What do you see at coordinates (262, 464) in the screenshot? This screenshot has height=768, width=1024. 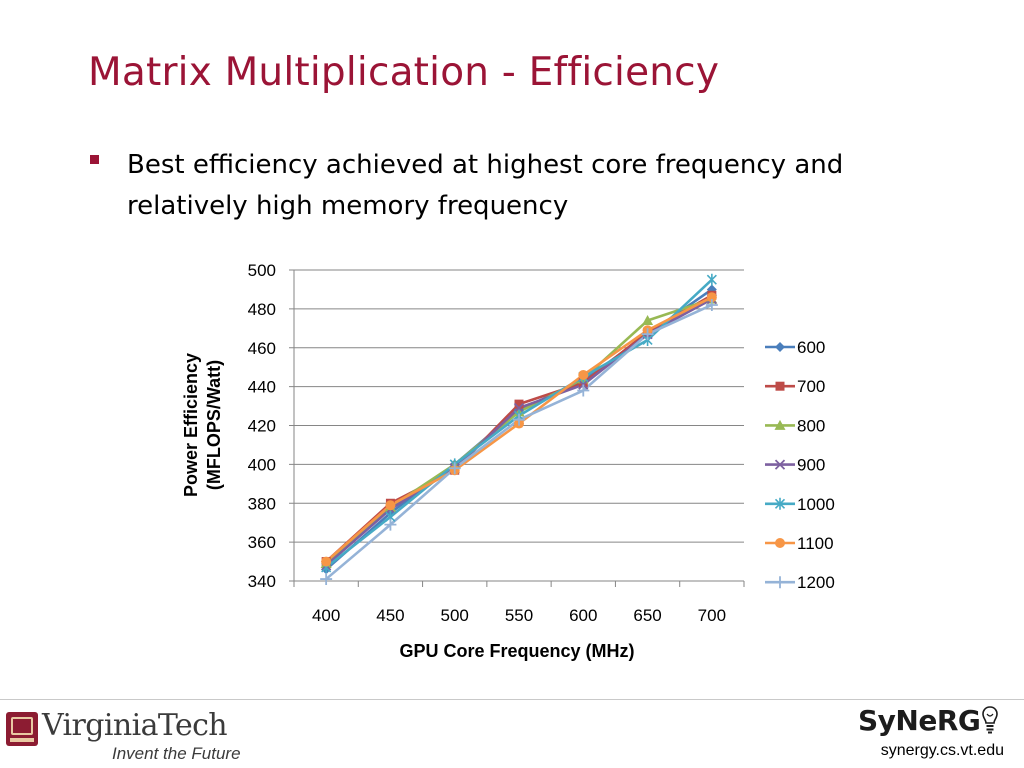 I see `y-tick-label: 400` at bounding box center [262, 464].